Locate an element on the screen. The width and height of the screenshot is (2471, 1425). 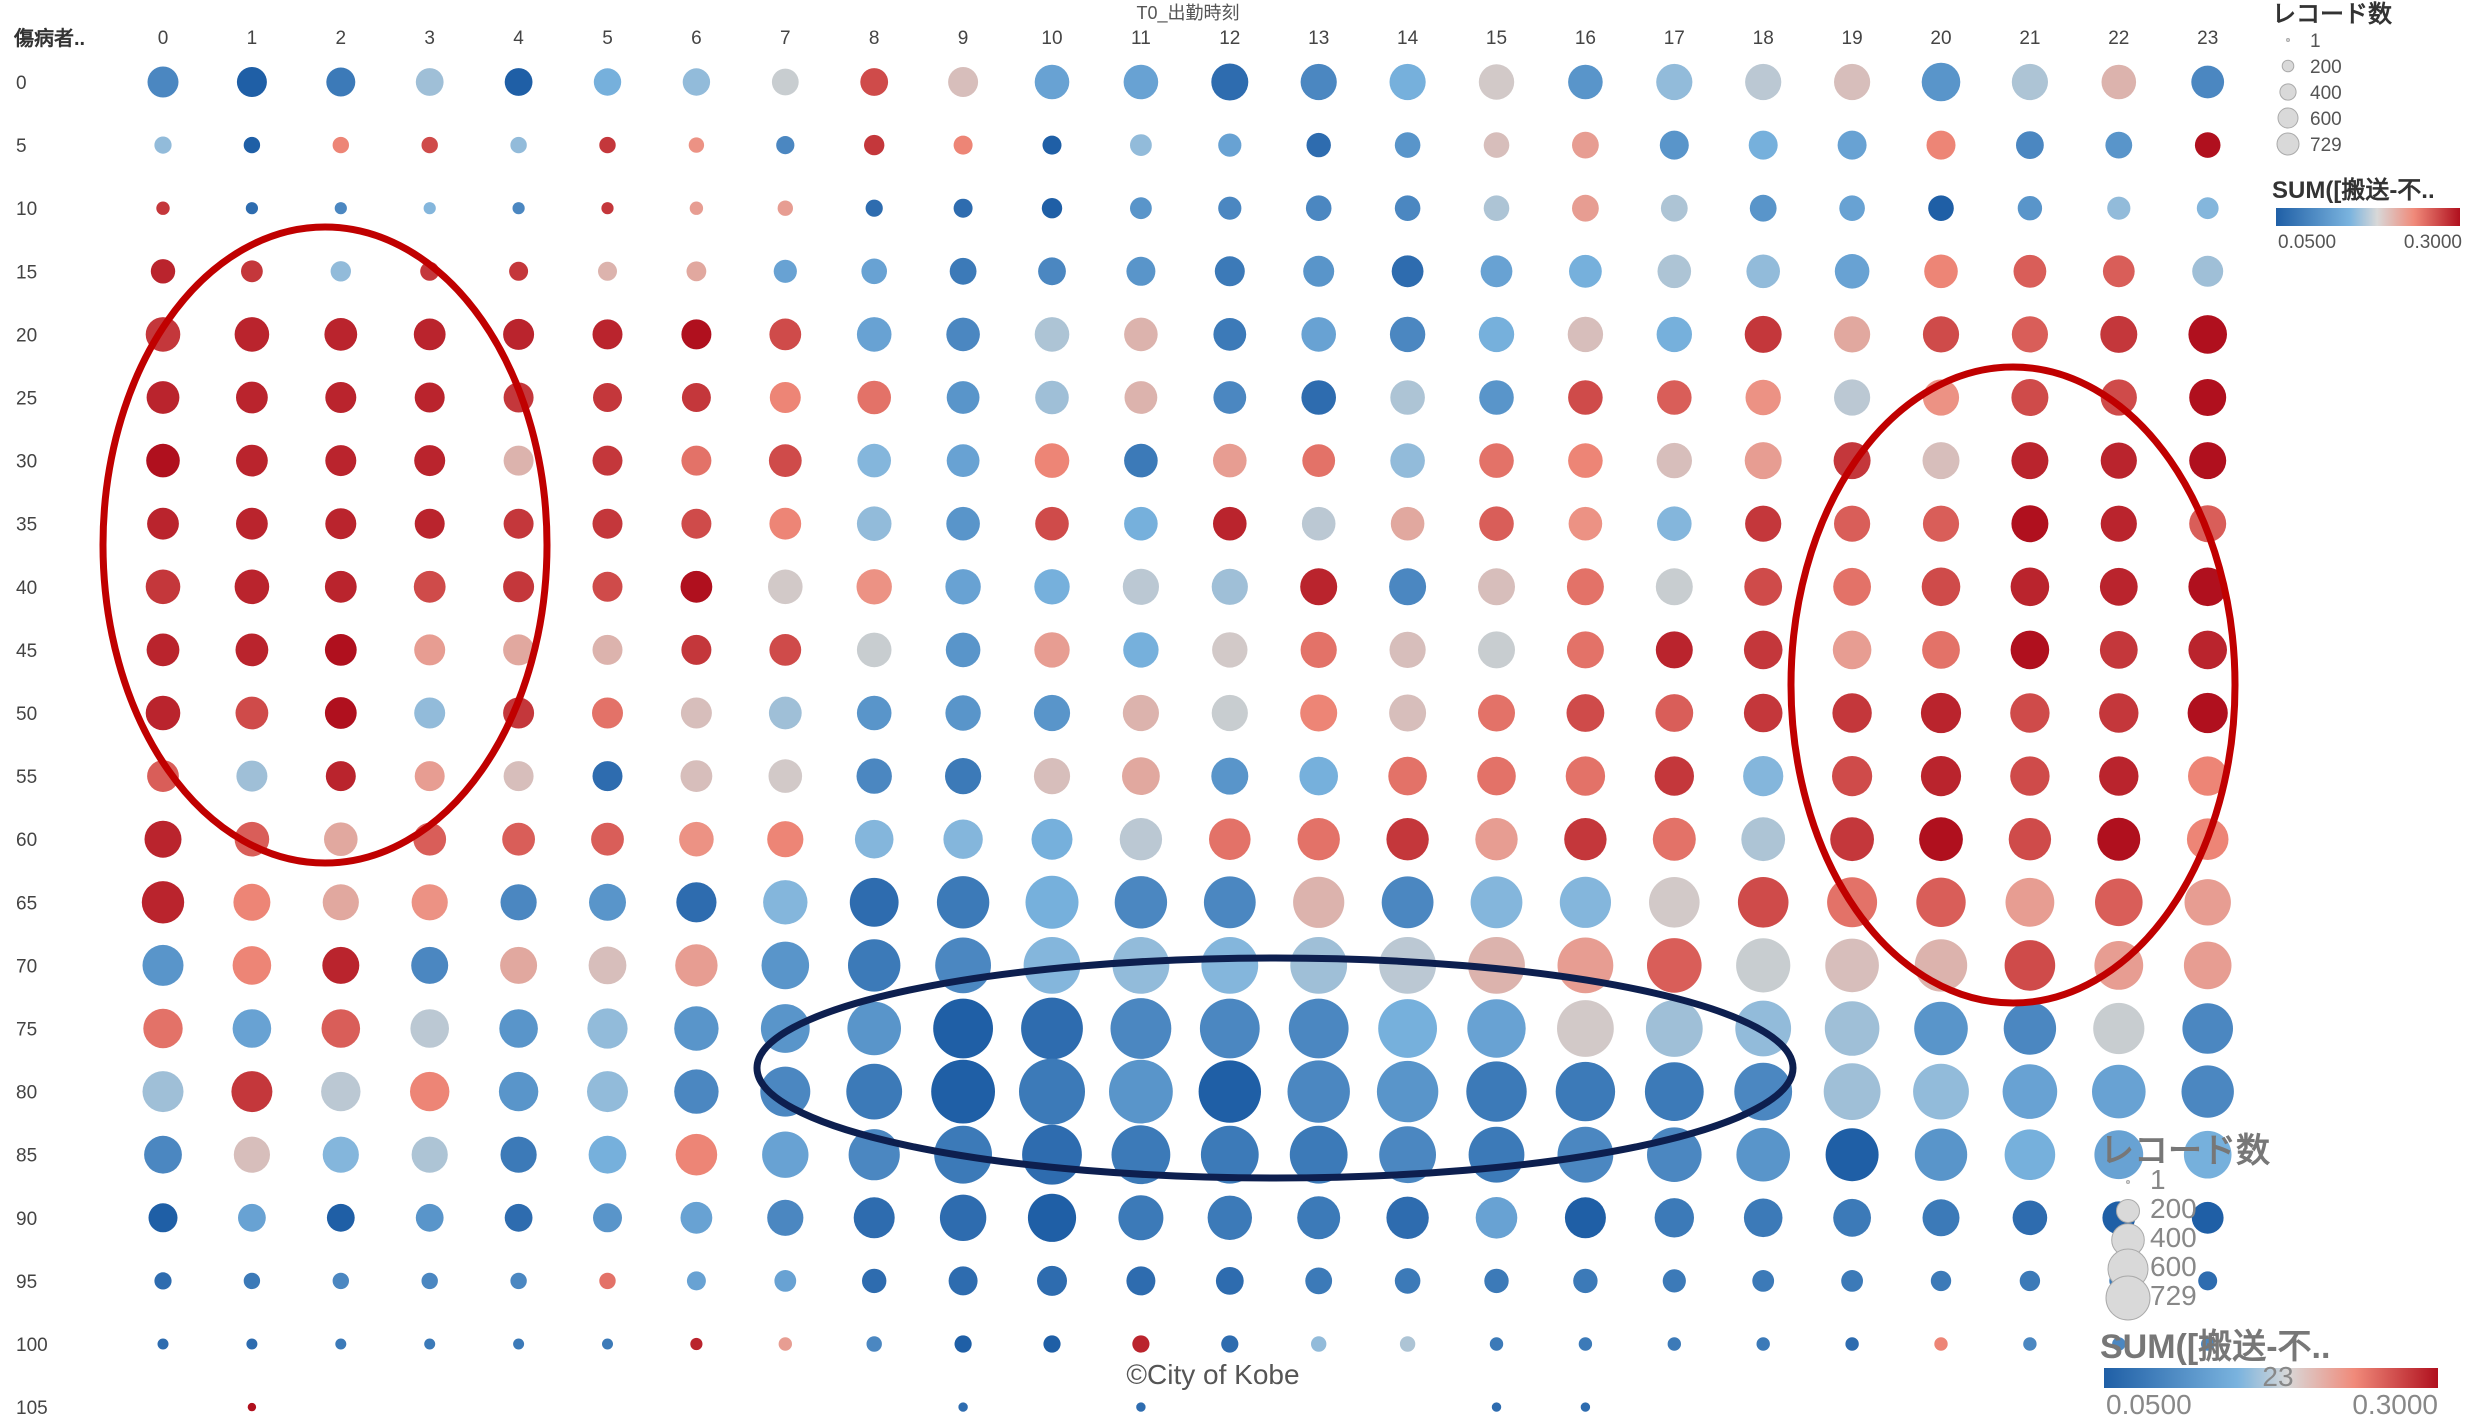
y-tick-label: 85 is located at coordinates (26, 1156).